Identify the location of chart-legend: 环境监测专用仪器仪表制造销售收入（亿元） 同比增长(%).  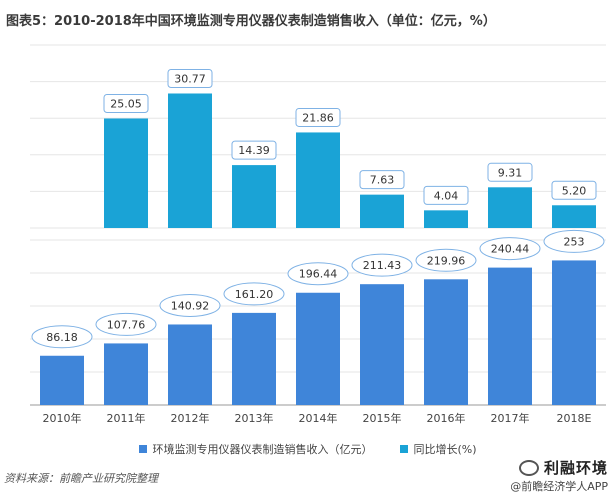
(308, 449).